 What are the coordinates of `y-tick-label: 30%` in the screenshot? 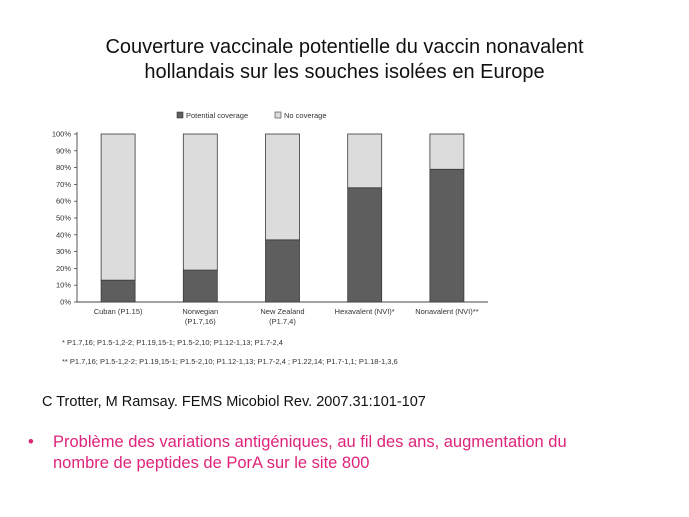 It's located at (63, 251).